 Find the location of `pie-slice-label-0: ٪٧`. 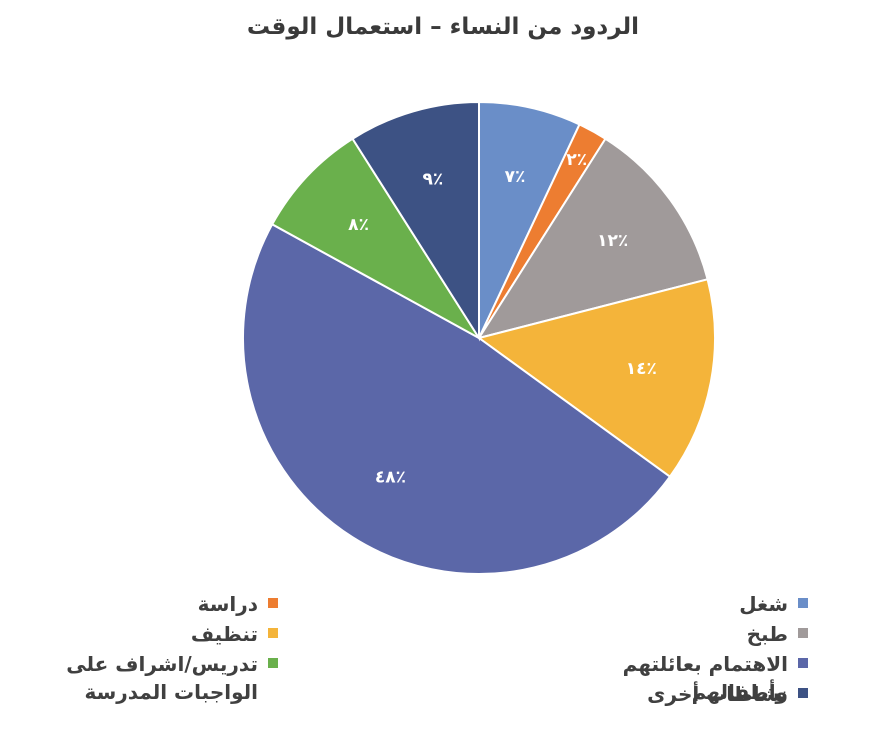

pie-slice-label-0: ٪٧ is located at coordinates (515, 177).